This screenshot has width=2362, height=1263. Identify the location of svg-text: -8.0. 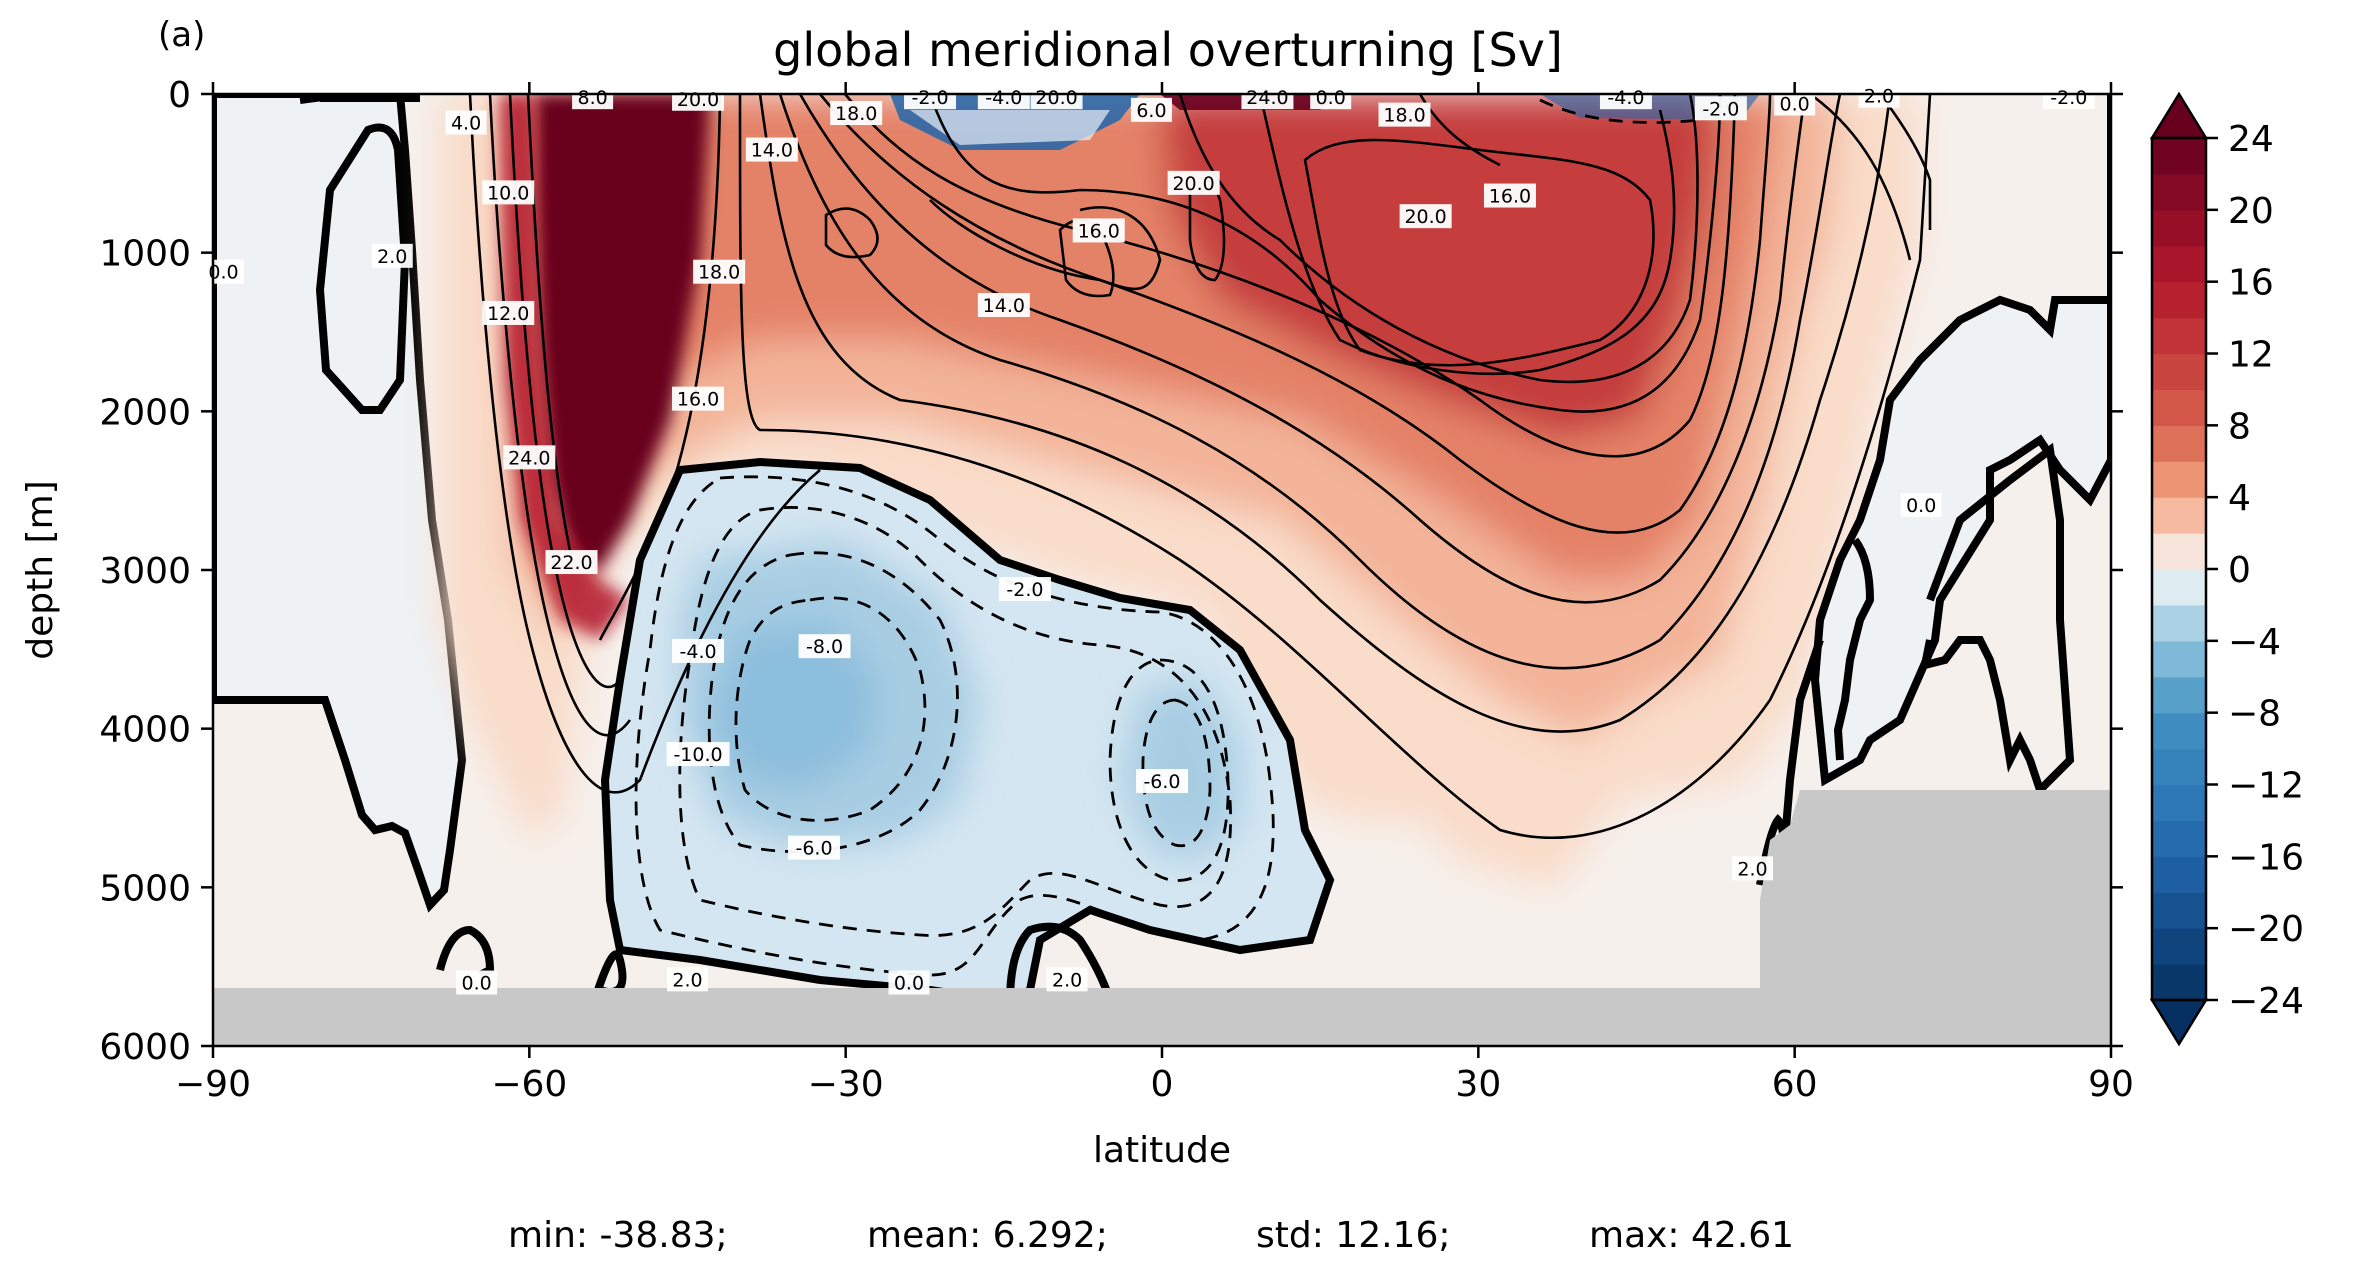
(824, 647).